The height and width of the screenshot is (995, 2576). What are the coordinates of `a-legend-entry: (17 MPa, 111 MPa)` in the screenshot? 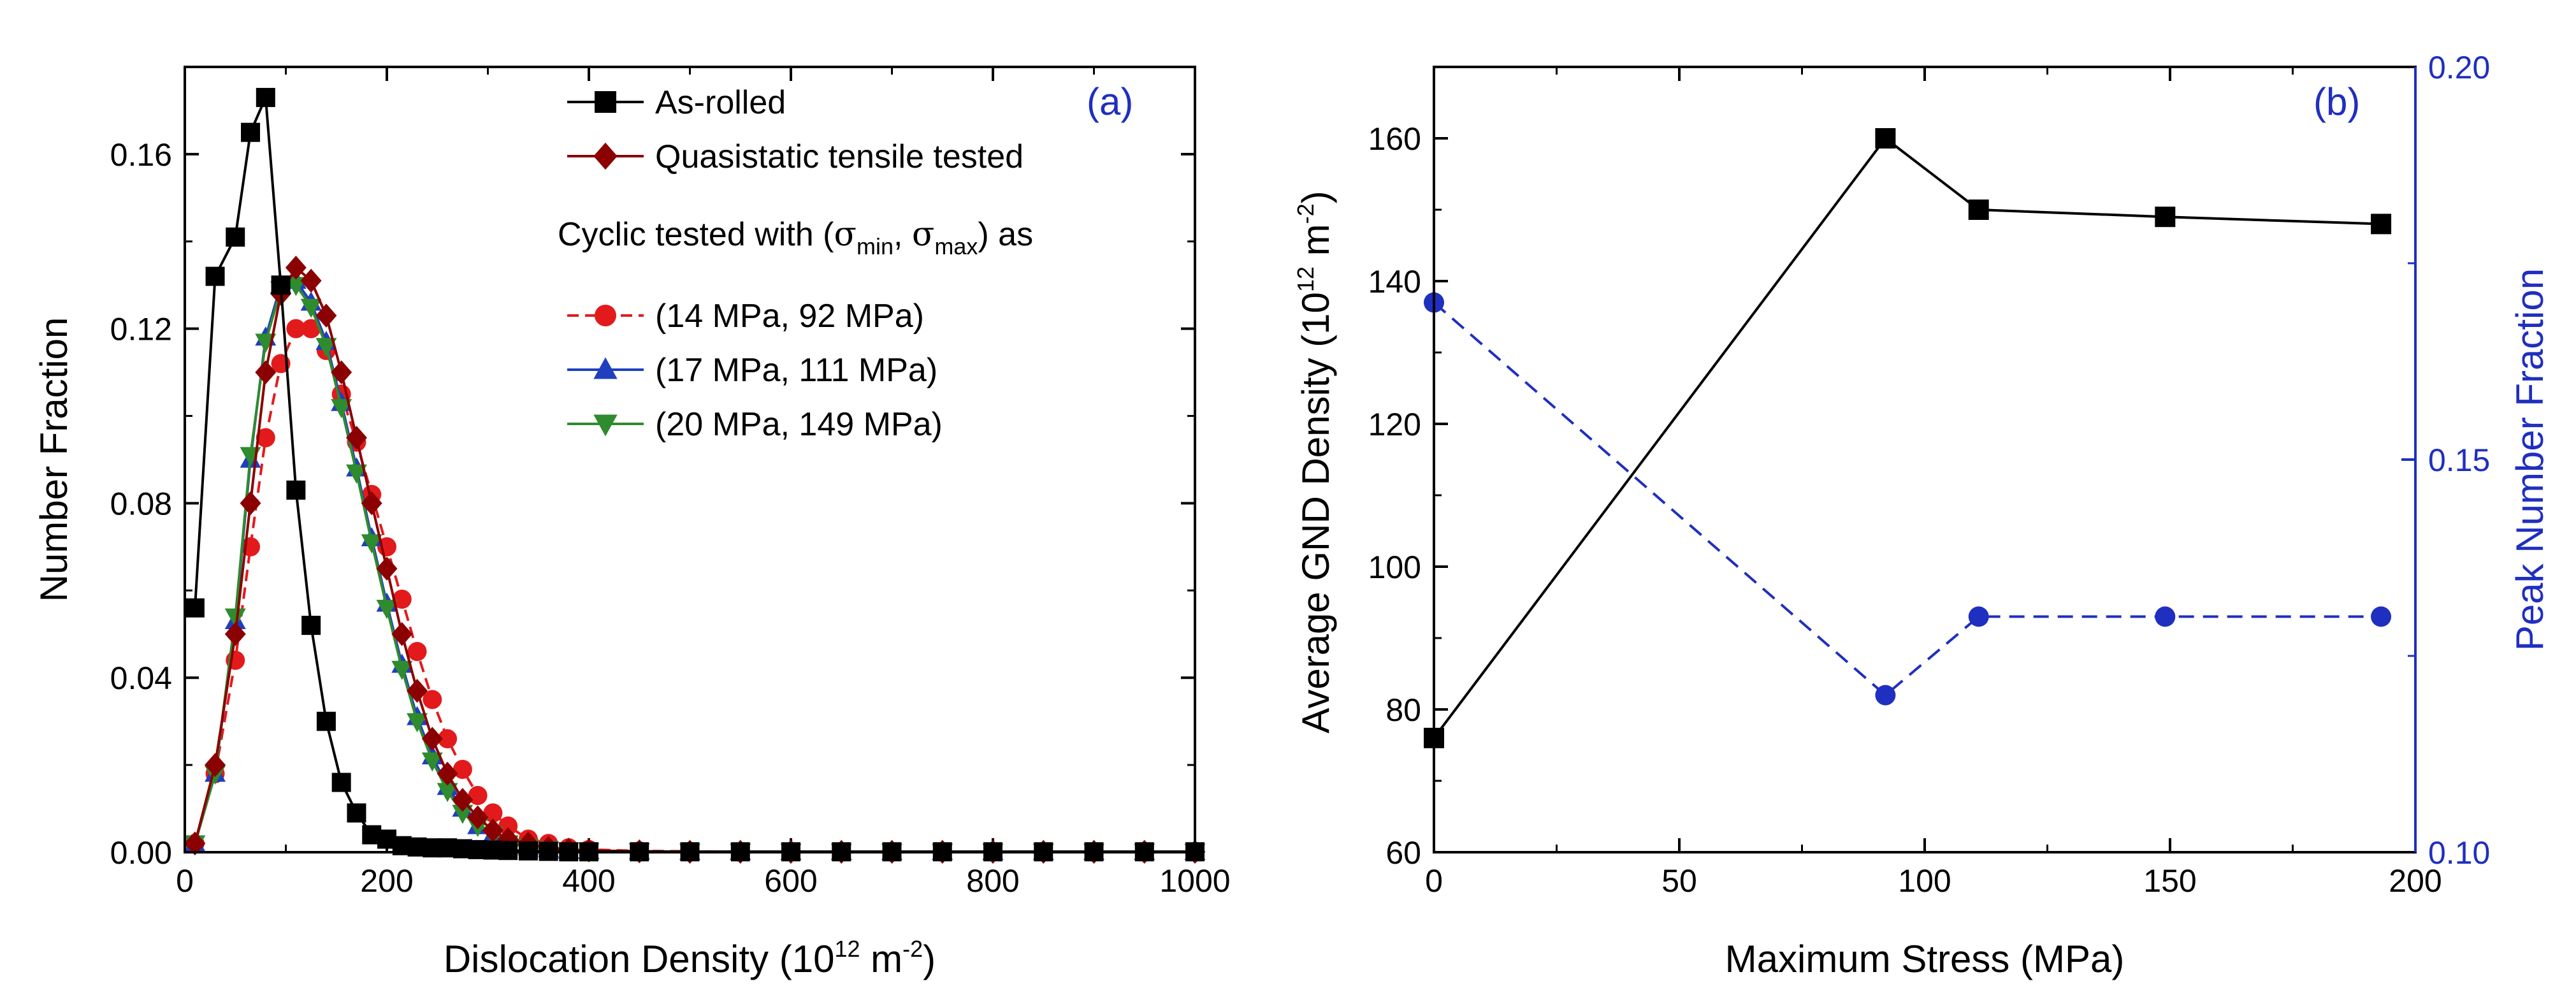 It's located at (752, 370).